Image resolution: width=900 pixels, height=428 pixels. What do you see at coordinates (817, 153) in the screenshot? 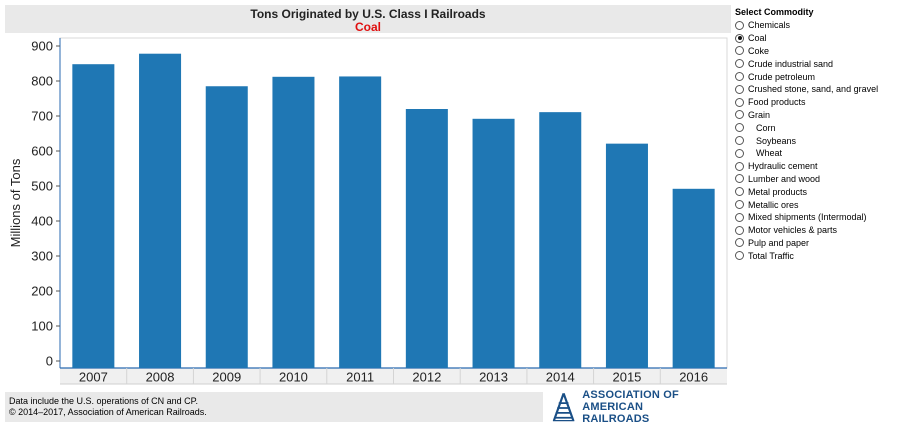
I see `commodity-option: Wheat` at bounding box center [817, 153].